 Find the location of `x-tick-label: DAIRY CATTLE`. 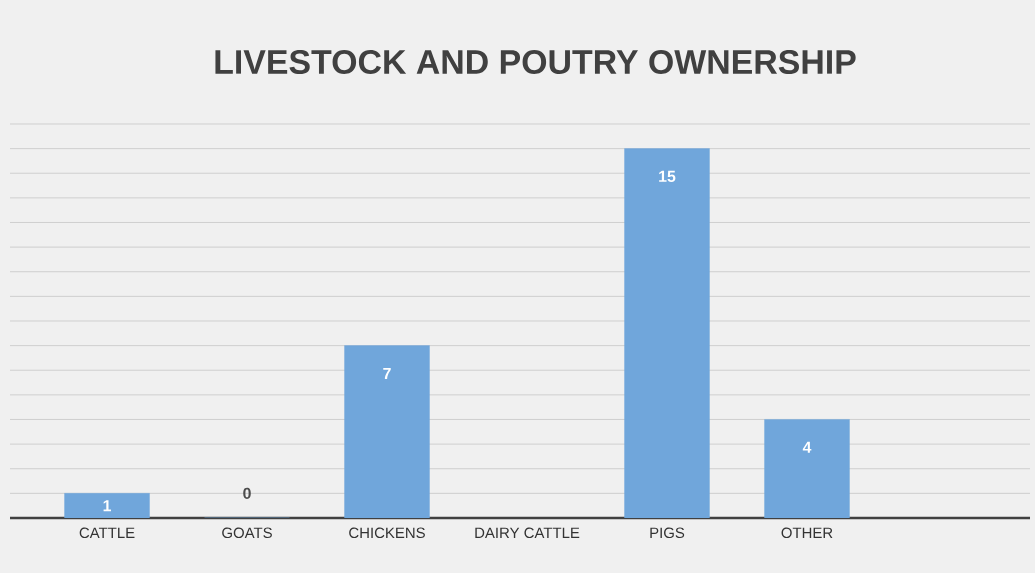

x-tick-label: DAIRY CATTLE is located at coordinates (527, 533).